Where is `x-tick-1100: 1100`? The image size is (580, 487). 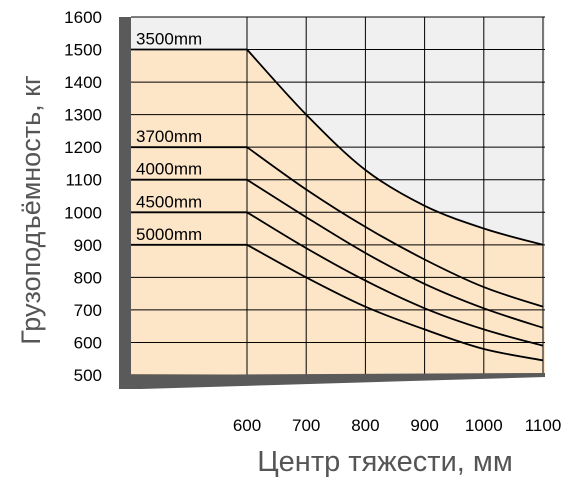
x-tick-1100: 1100 is located at coordinates (543, 425).